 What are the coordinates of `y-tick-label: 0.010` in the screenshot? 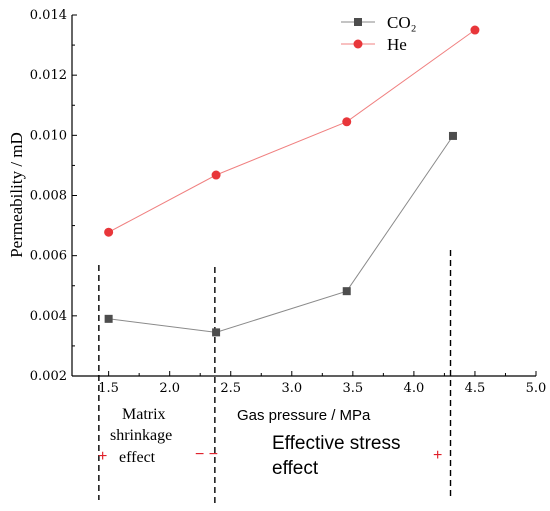 It's located at (48, 135).